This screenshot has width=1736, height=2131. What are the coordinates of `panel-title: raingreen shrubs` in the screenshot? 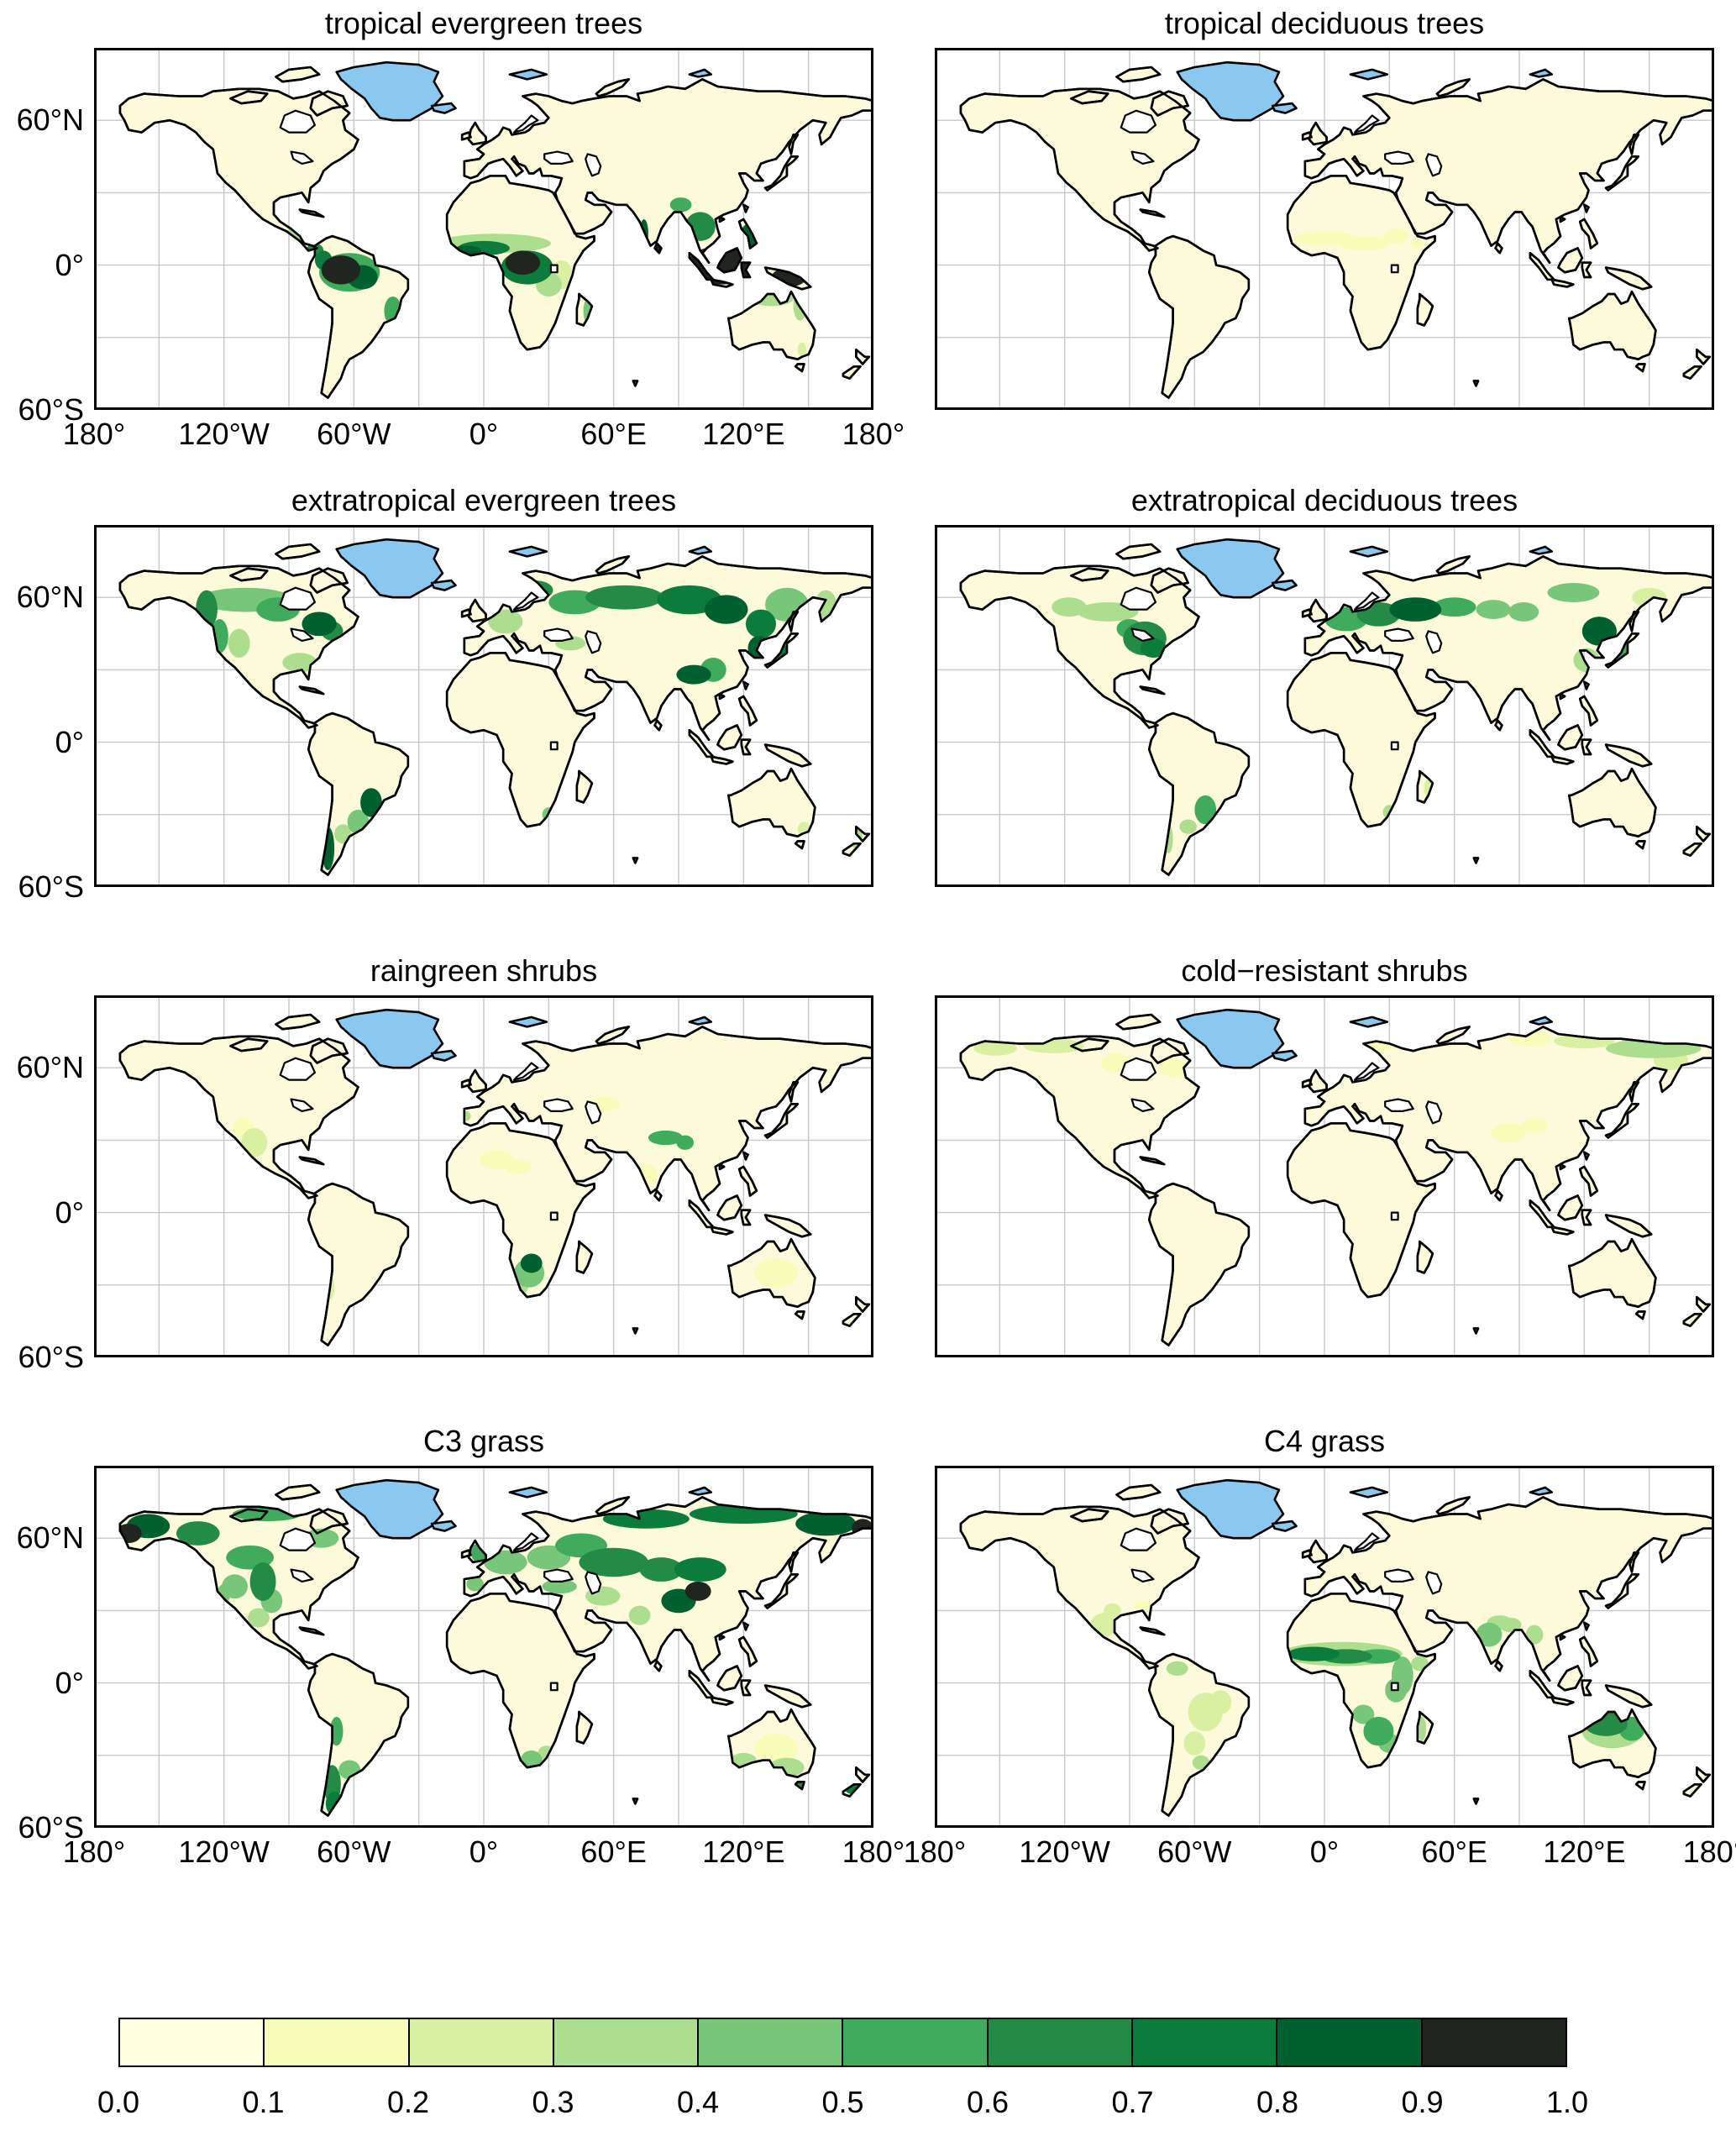 It's located at (484, 970).